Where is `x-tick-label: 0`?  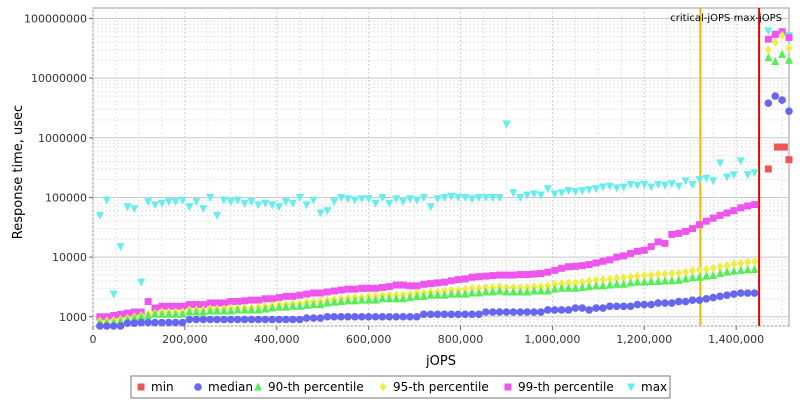
x-tick-label: 0 is located at coordinates (93, 339).